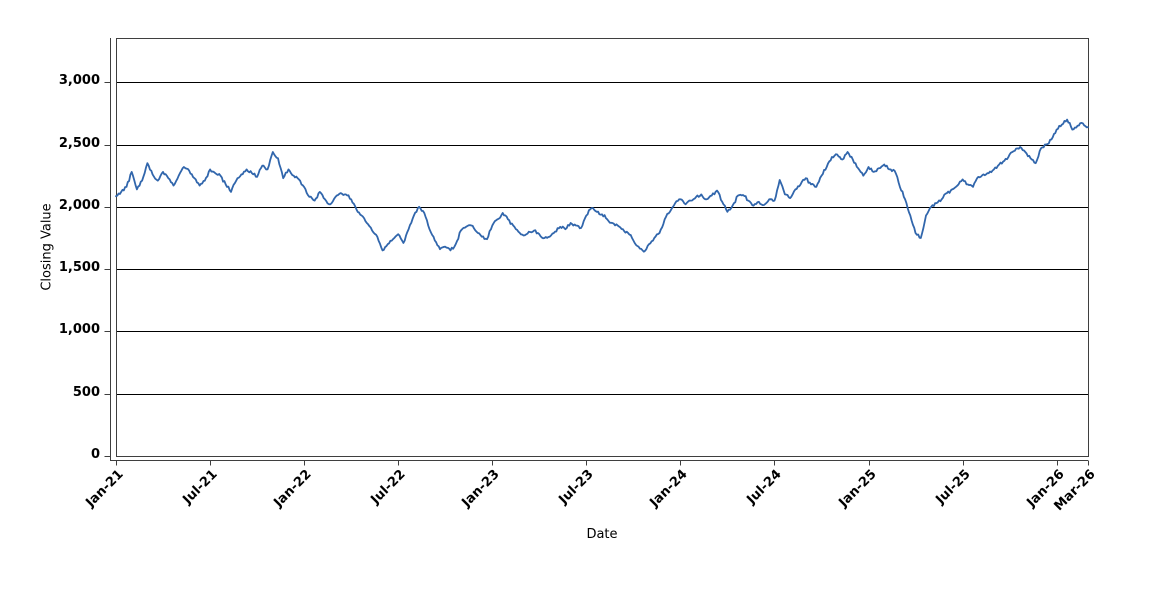 The height and width of the screenshot is (600, 1150). What do you see at coordinates (86, 392) in the screenshot?
I see `y-tick-label: 500` at bounding box center [86, 392].